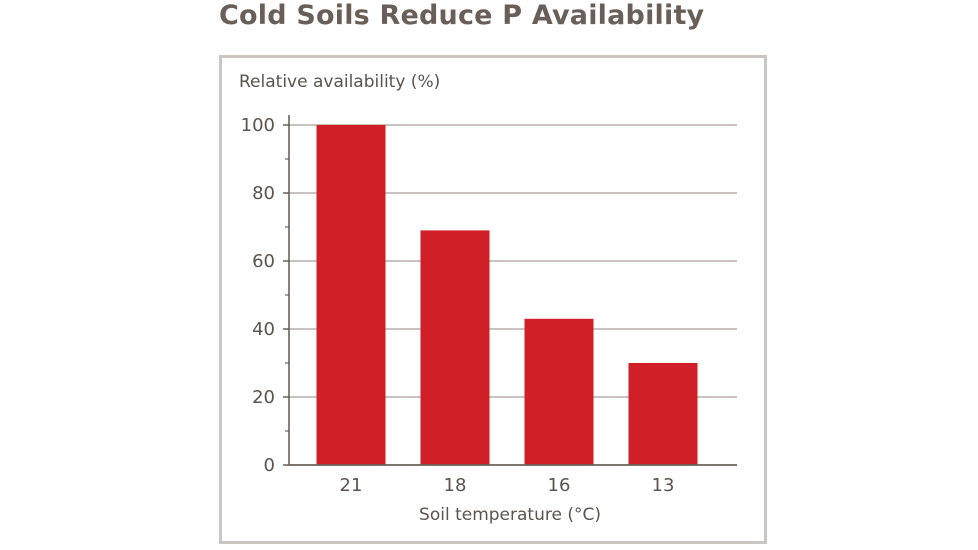  I want to click on y-tick-label-0: 0, so click(269, 465).